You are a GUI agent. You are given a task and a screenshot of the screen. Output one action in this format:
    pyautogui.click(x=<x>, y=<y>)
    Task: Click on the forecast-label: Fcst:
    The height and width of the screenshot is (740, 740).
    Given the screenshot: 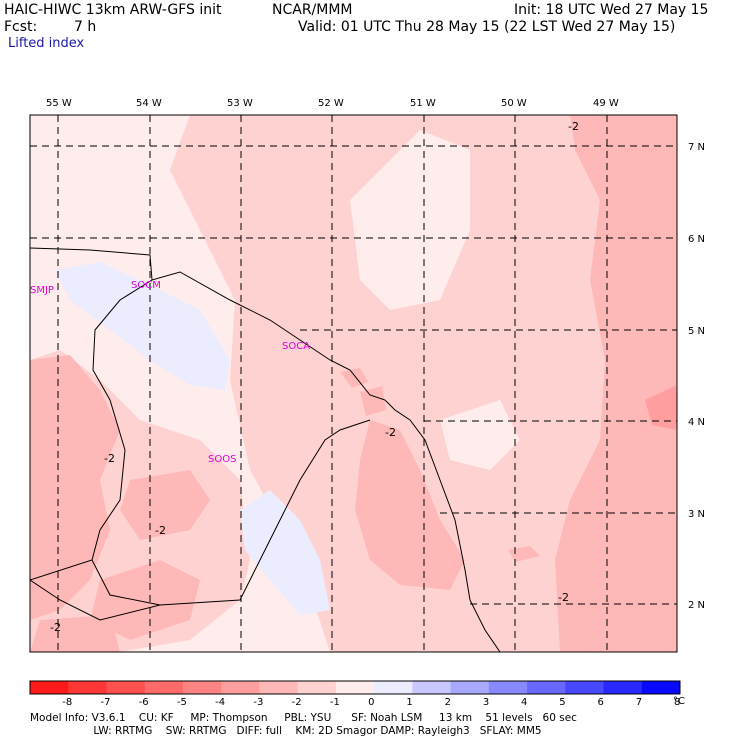 What is the action you would take?
    pyautogui.click(x=21, y=27)
    